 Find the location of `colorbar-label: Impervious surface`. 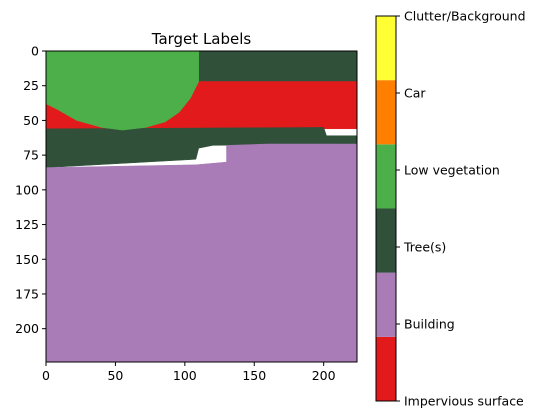

colorbar-label: Impervious surface is located at coordinates (464, 401).